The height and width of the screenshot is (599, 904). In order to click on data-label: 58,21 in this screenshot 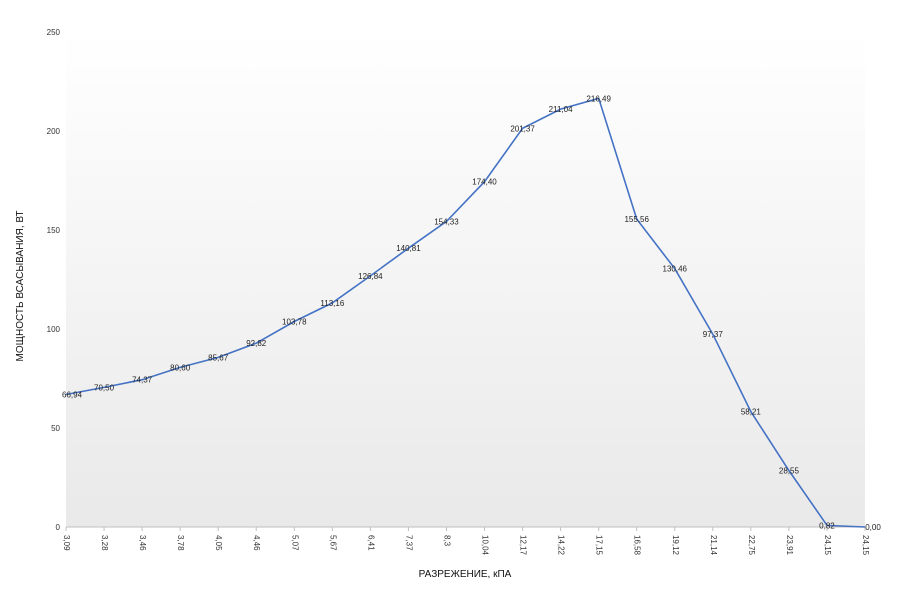, I will do `click(751, 412)`.